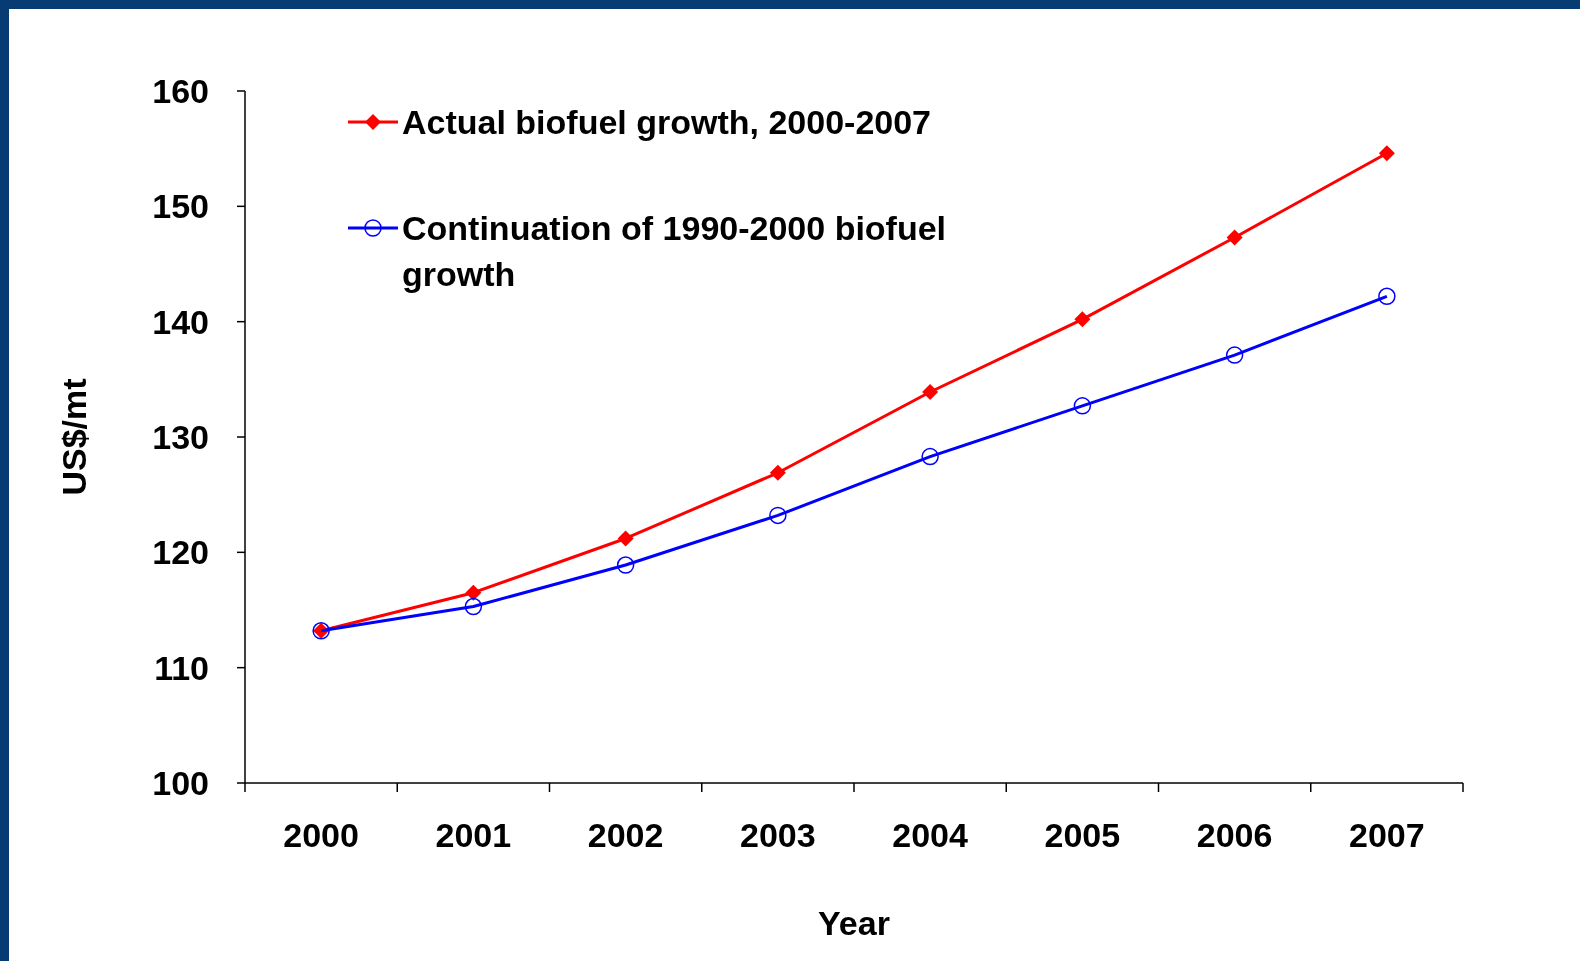 This screenshot has height=961, width=1580. Describe the element at coordinates (180, 552) in the screenshot. I see `y-tick-label: 120` at that location.